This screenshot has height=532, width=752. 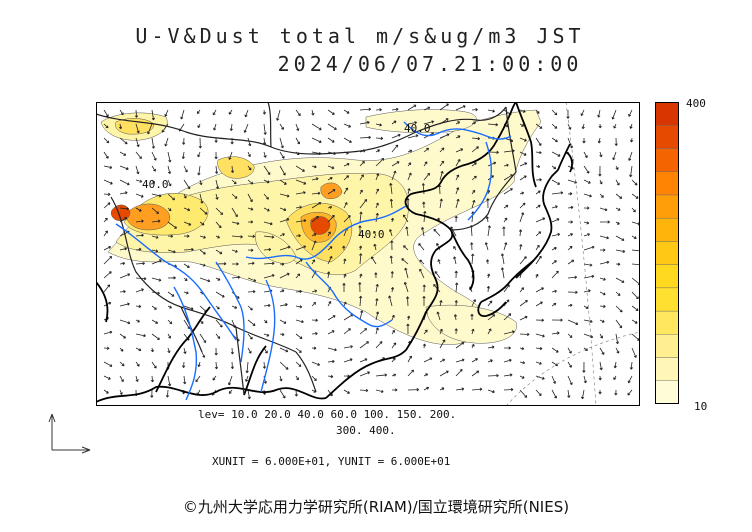 What do you see at coordinates (371, 234) in the screenshot?
I see `contour-label-center: 40.0` at bounding box center [371, 234].